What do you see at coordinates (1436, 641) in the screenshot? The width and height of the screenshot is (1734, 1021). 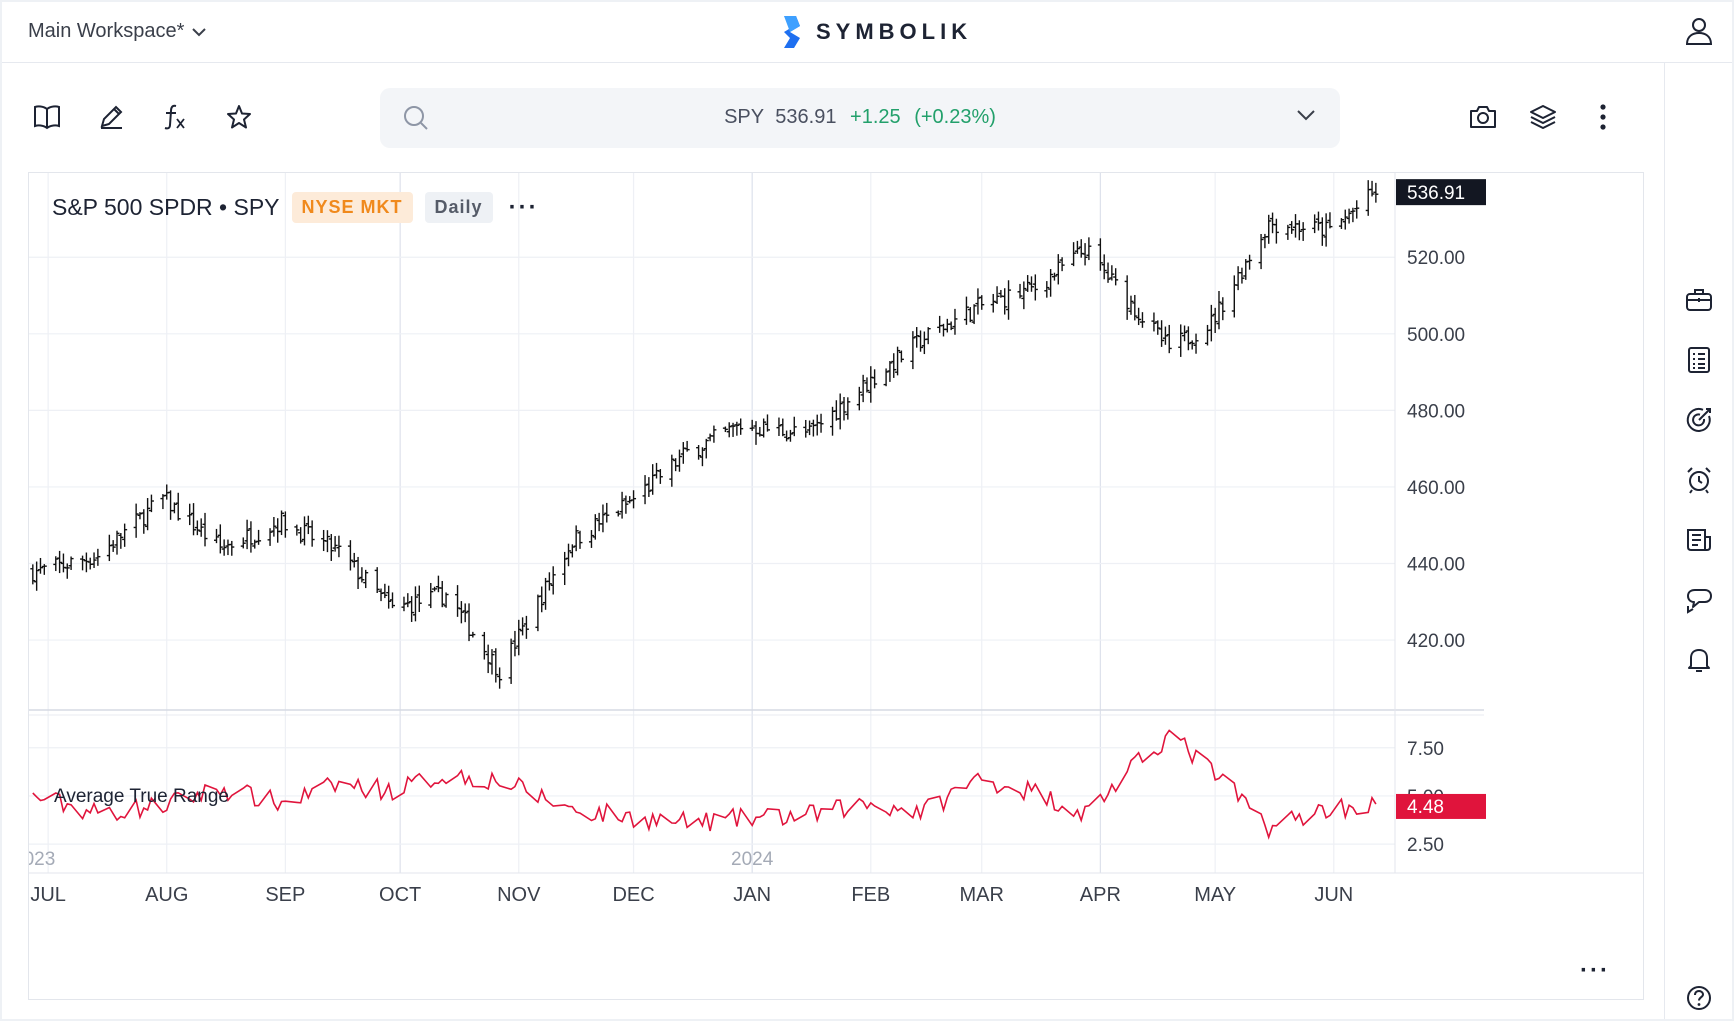 I see `price-axis-label: 420.00` at bounding box center [1436, 641].